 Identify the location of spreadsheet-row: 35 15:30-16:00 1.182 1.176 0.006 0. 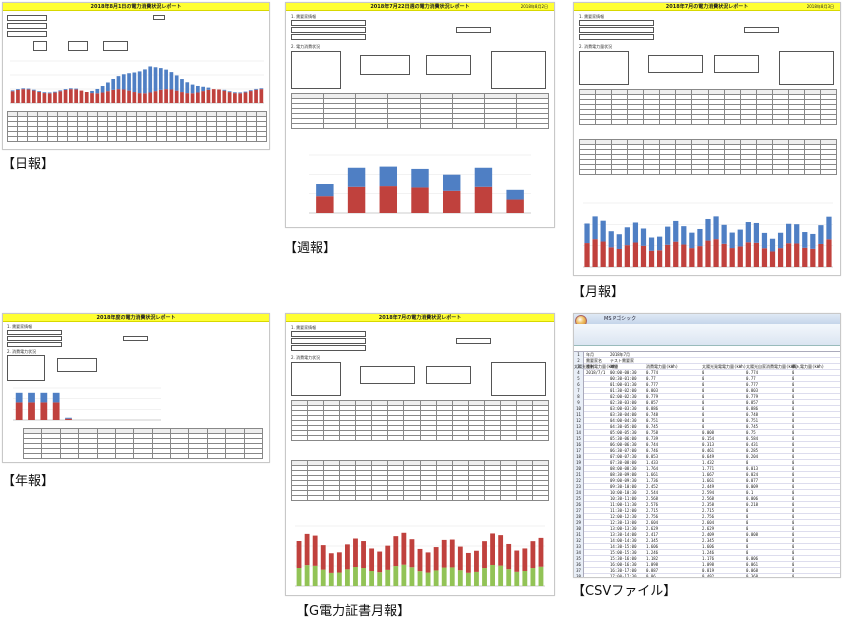
(707, 559).